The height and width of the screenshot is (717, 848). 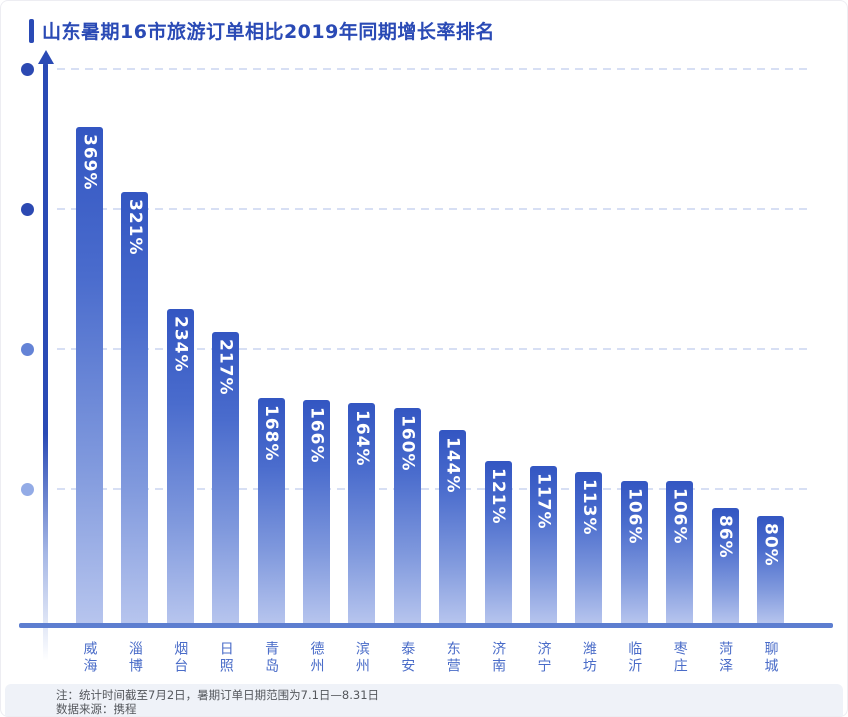 What do you see at coordinates (316, 512) in the screenshot?
I see `bar: 166%` at bounding box center [316, 512].